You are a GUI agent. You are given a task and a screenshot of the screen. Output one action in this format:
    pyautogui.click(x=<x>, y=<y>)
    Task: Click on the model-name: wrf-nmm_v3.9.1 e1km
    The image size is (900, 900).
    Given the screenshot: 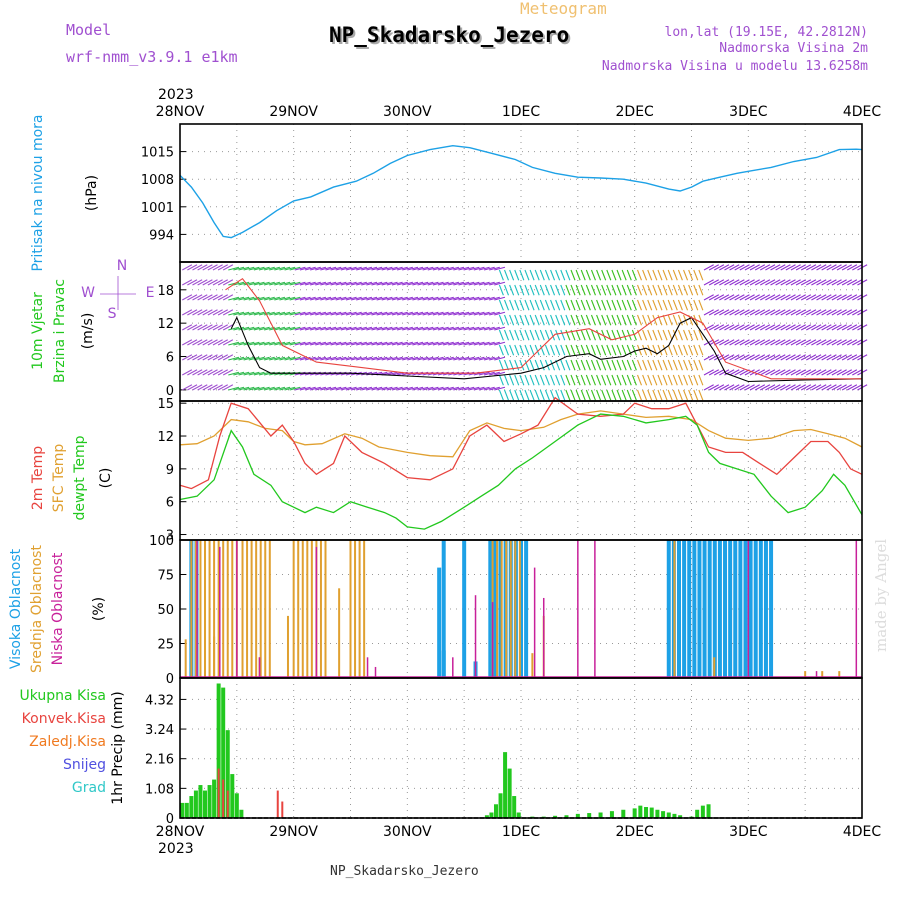 What is the action you would take?
    pyautogui.click(x=152, y=57)
    